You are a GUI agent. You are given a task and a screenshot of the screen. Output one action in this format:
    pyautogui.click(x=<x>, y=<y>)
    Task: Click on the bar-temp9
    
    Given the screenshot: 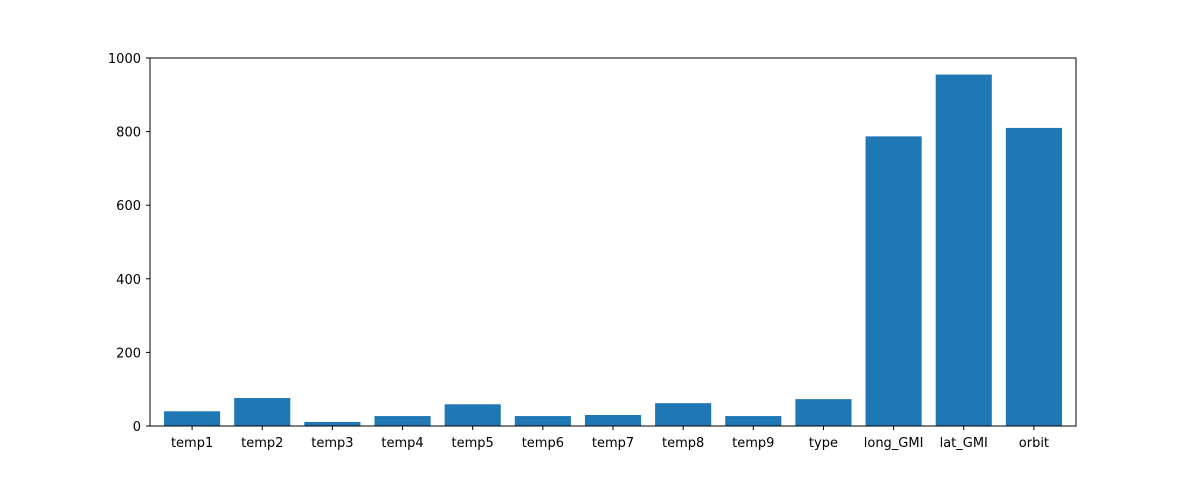 What is the action you would take?
    pyautogui.click(x=753, y=421)
    